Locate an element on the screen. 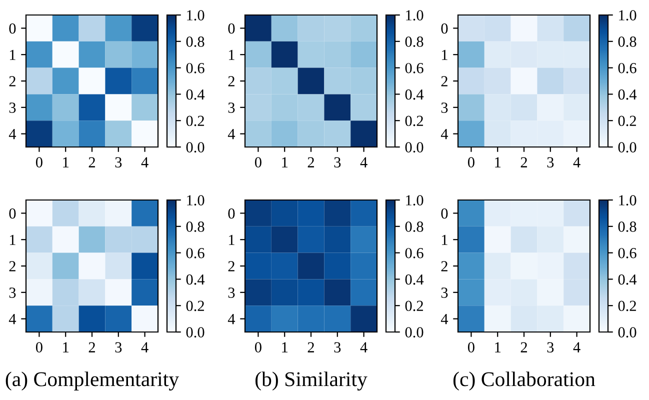 Image resolution: width=649 pixels, height=400 pixels. text: (b) Similarity is located at coordinates (312, 381).